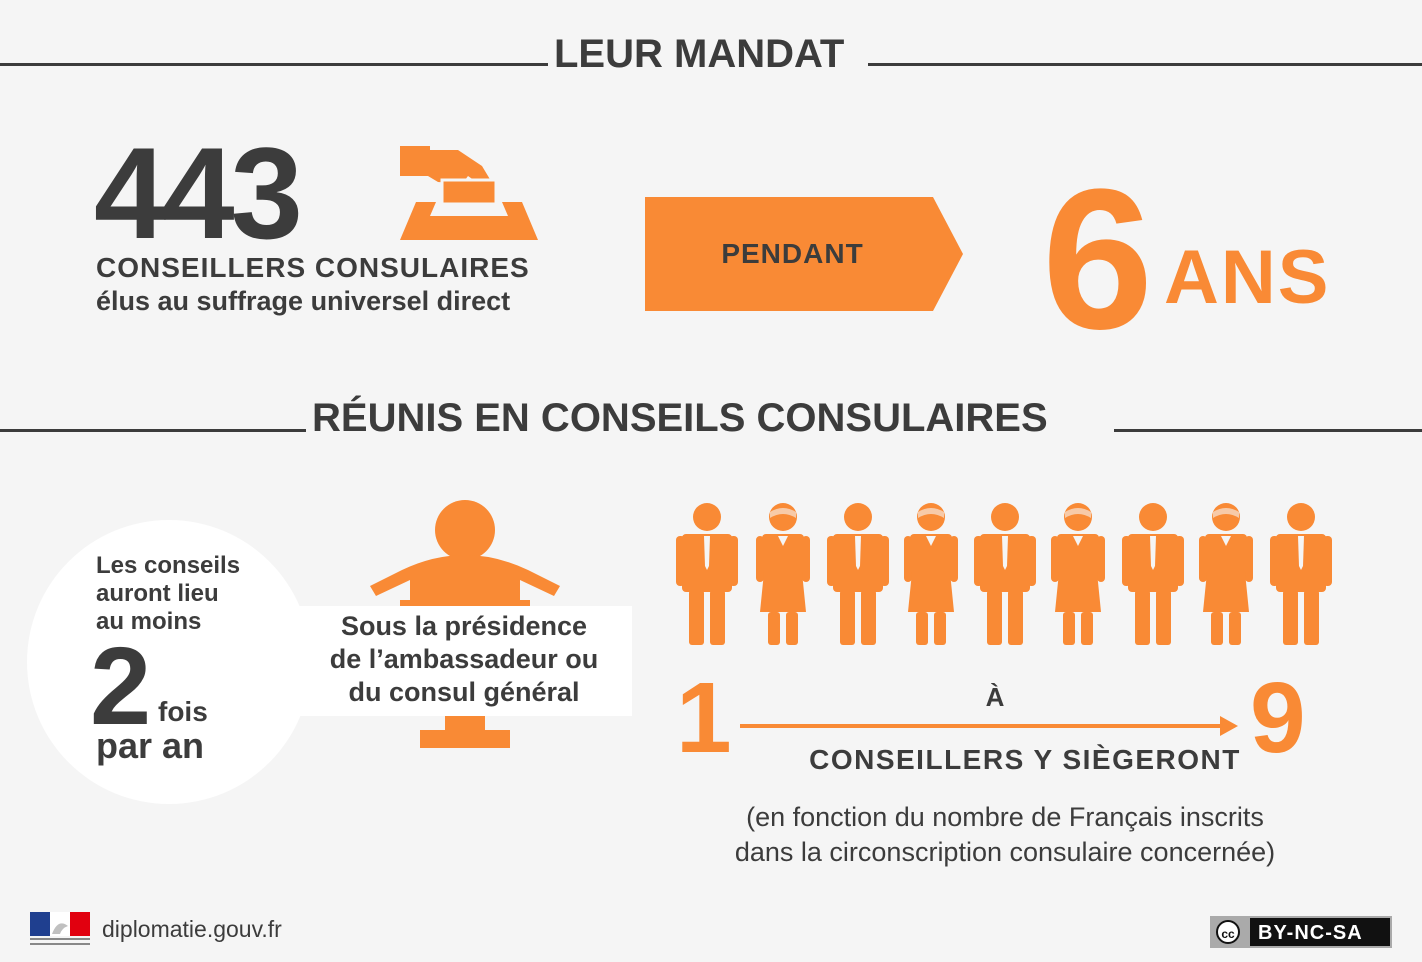 Image resolution: width=1422 pixels, height=962 pixels. What do you see at coordinates (150, 745) in the screenshot?
I see `frequency-period: par an` at bounding box center [150, 745].